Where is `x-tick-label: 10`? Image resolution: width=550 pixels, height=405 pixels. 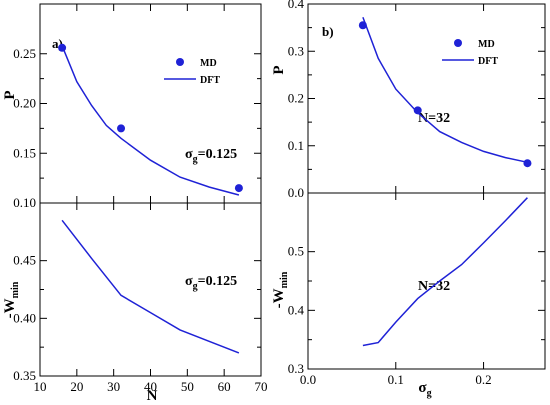 x-tick-label: 10 is located at coordinates (40, 386).